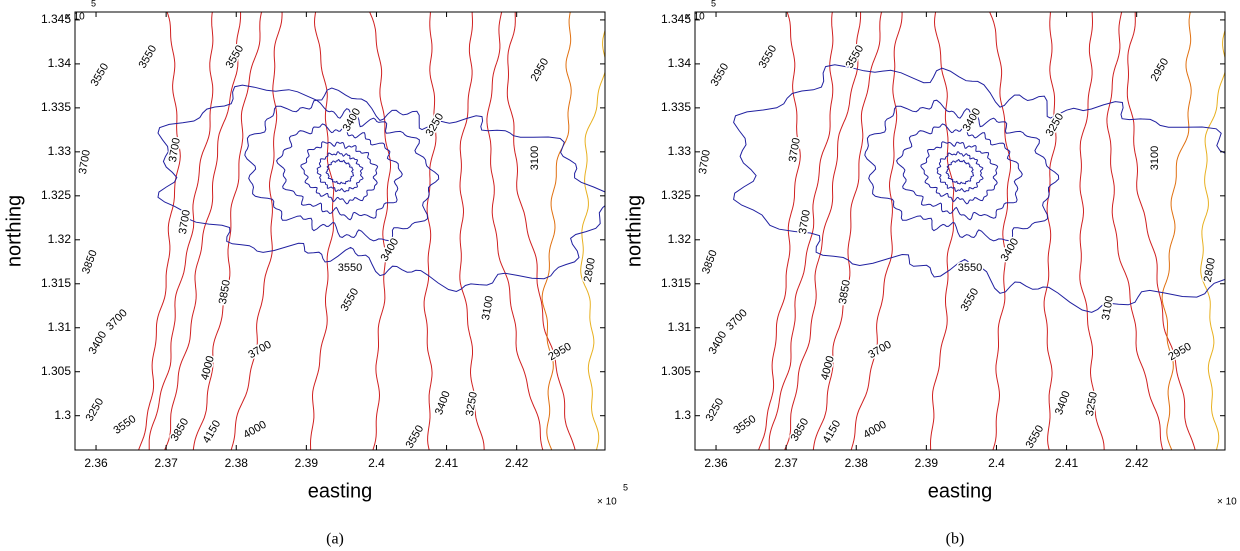  Describe the element at coordinates (695, 17) in the screenshot. I see `y-exponent-base: × 10` at that location.